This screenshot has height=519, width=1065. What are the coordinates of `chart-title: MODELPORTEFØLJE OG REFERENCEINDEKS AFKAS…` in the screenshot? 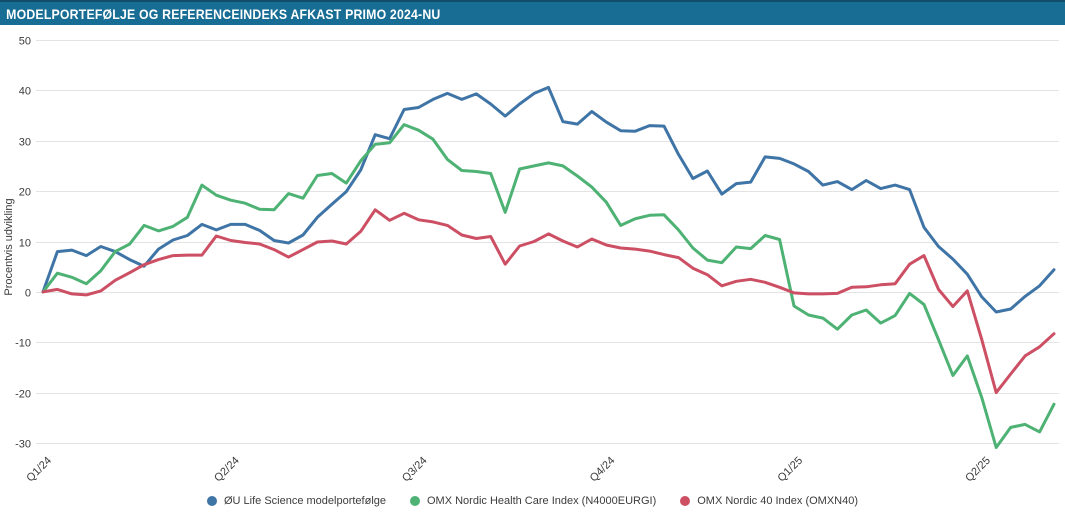 It's located at (223, 13).